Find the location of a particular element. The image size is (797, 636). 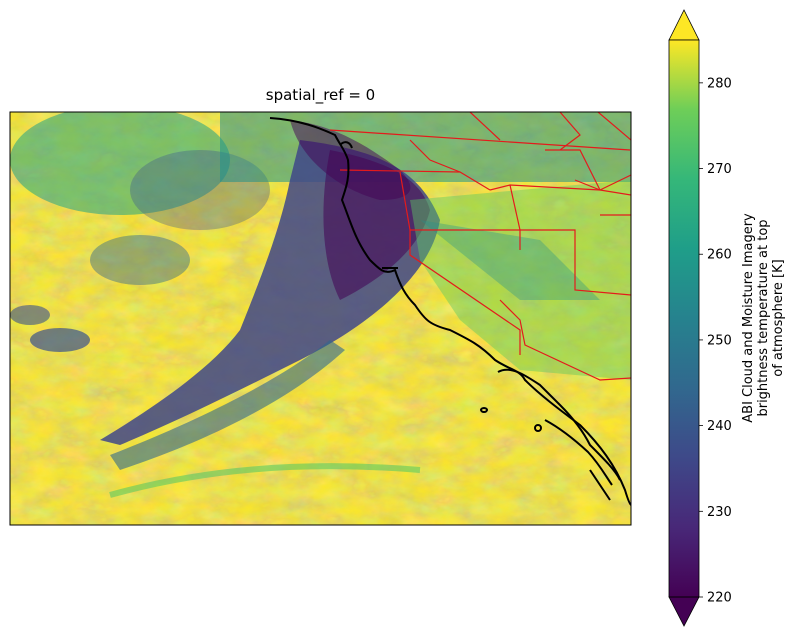

colorbar-tick-label: 260 is located at coordinates (719, 255).